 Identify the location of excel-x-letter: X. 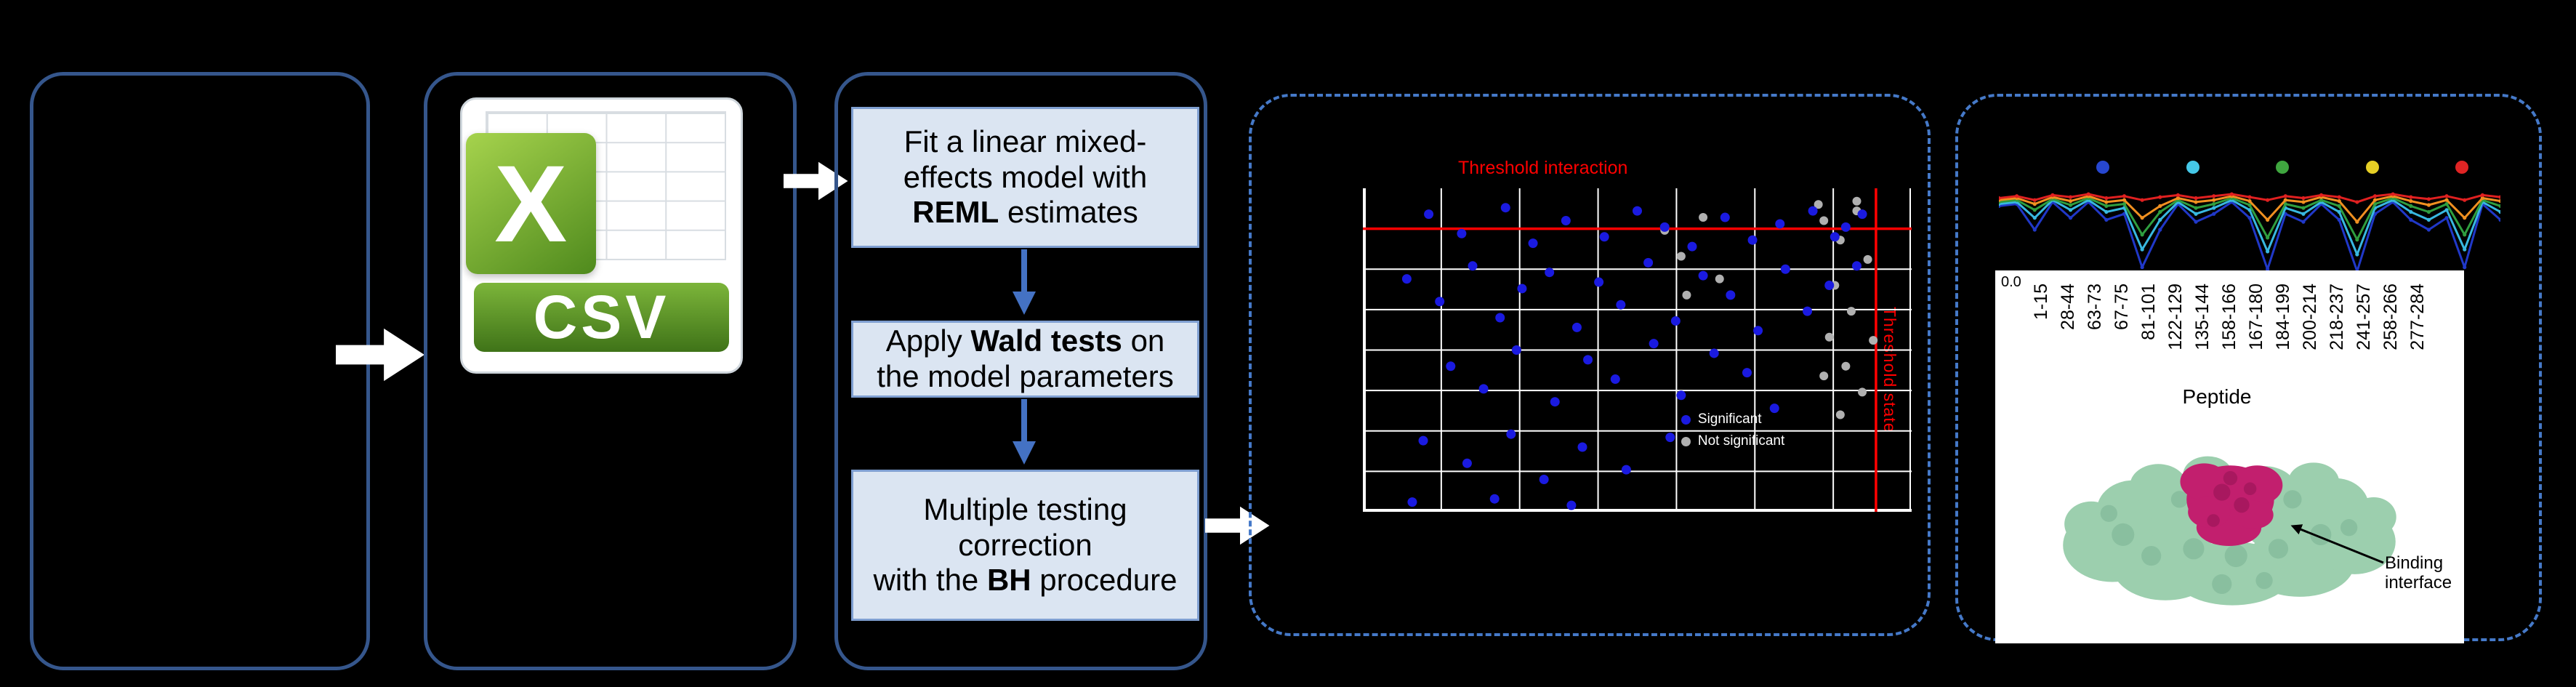
(531, 203).